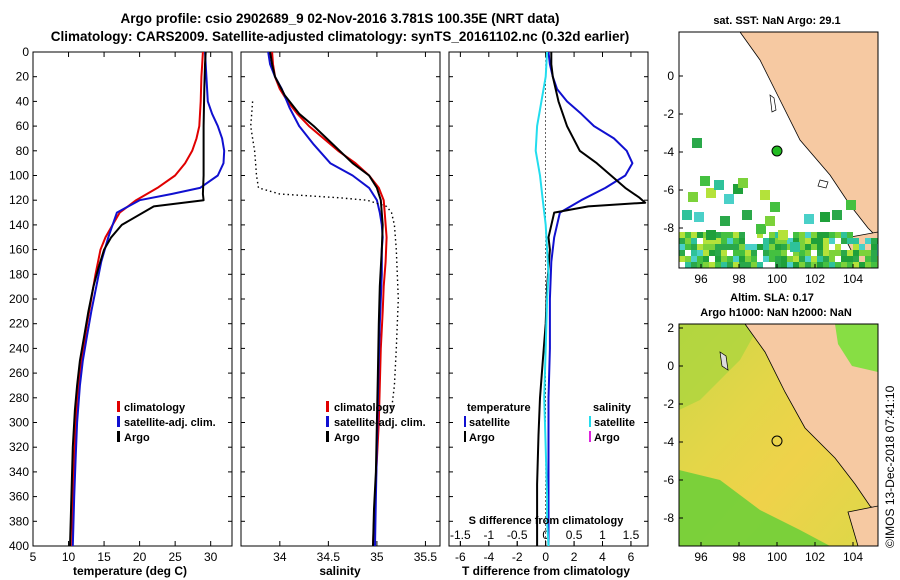 The width and height of the screenshot is (900, 580). Describe the element at coordinates (668, 442) in the screenshot. I see `map-y-tick-label: -4` at that location.